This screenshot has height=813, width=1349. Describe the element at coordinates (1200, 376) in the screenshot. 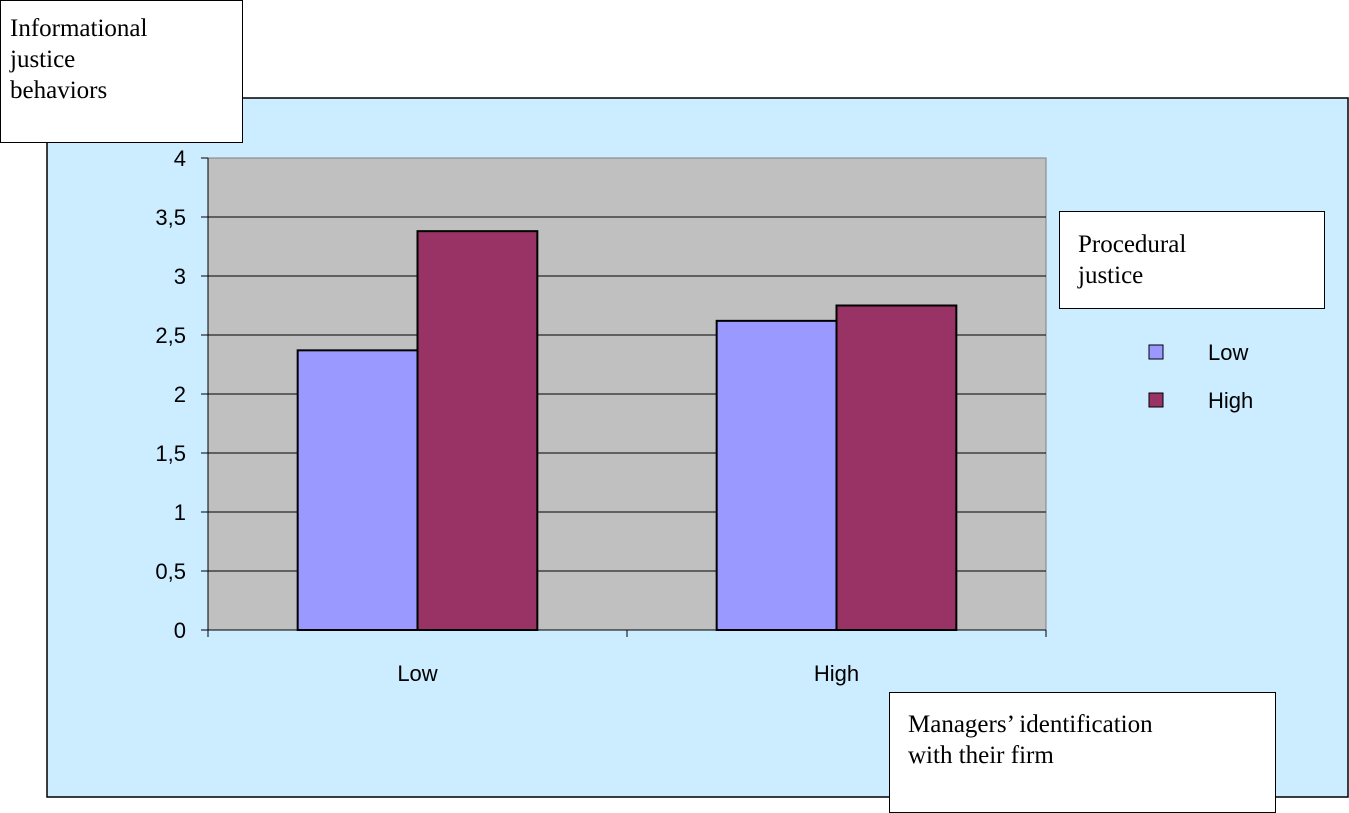

I see `legend: Low High` at that location.